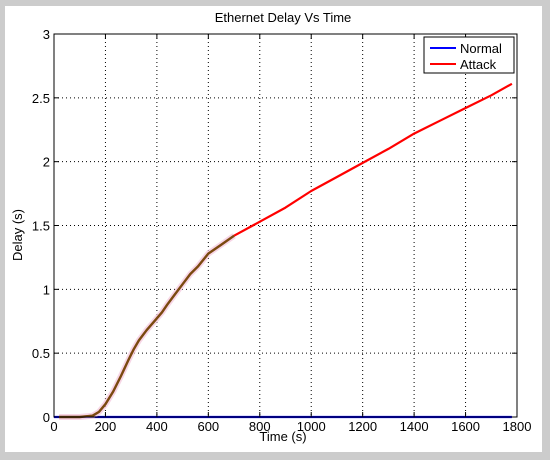 The image size is (550, 465). I want to click on x-axis-label: Time (s), so click(282, 436).